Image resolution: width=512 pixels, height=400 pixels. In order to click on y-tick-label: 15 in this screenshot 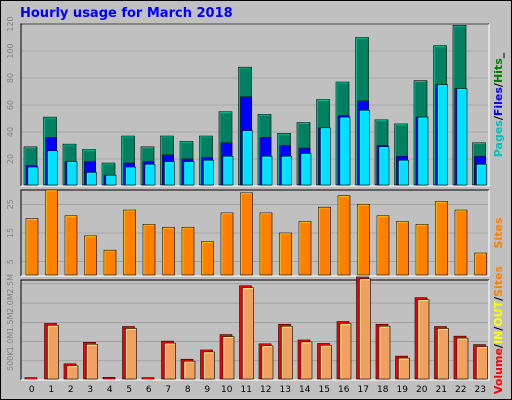, I will do `click(10, 233)`.